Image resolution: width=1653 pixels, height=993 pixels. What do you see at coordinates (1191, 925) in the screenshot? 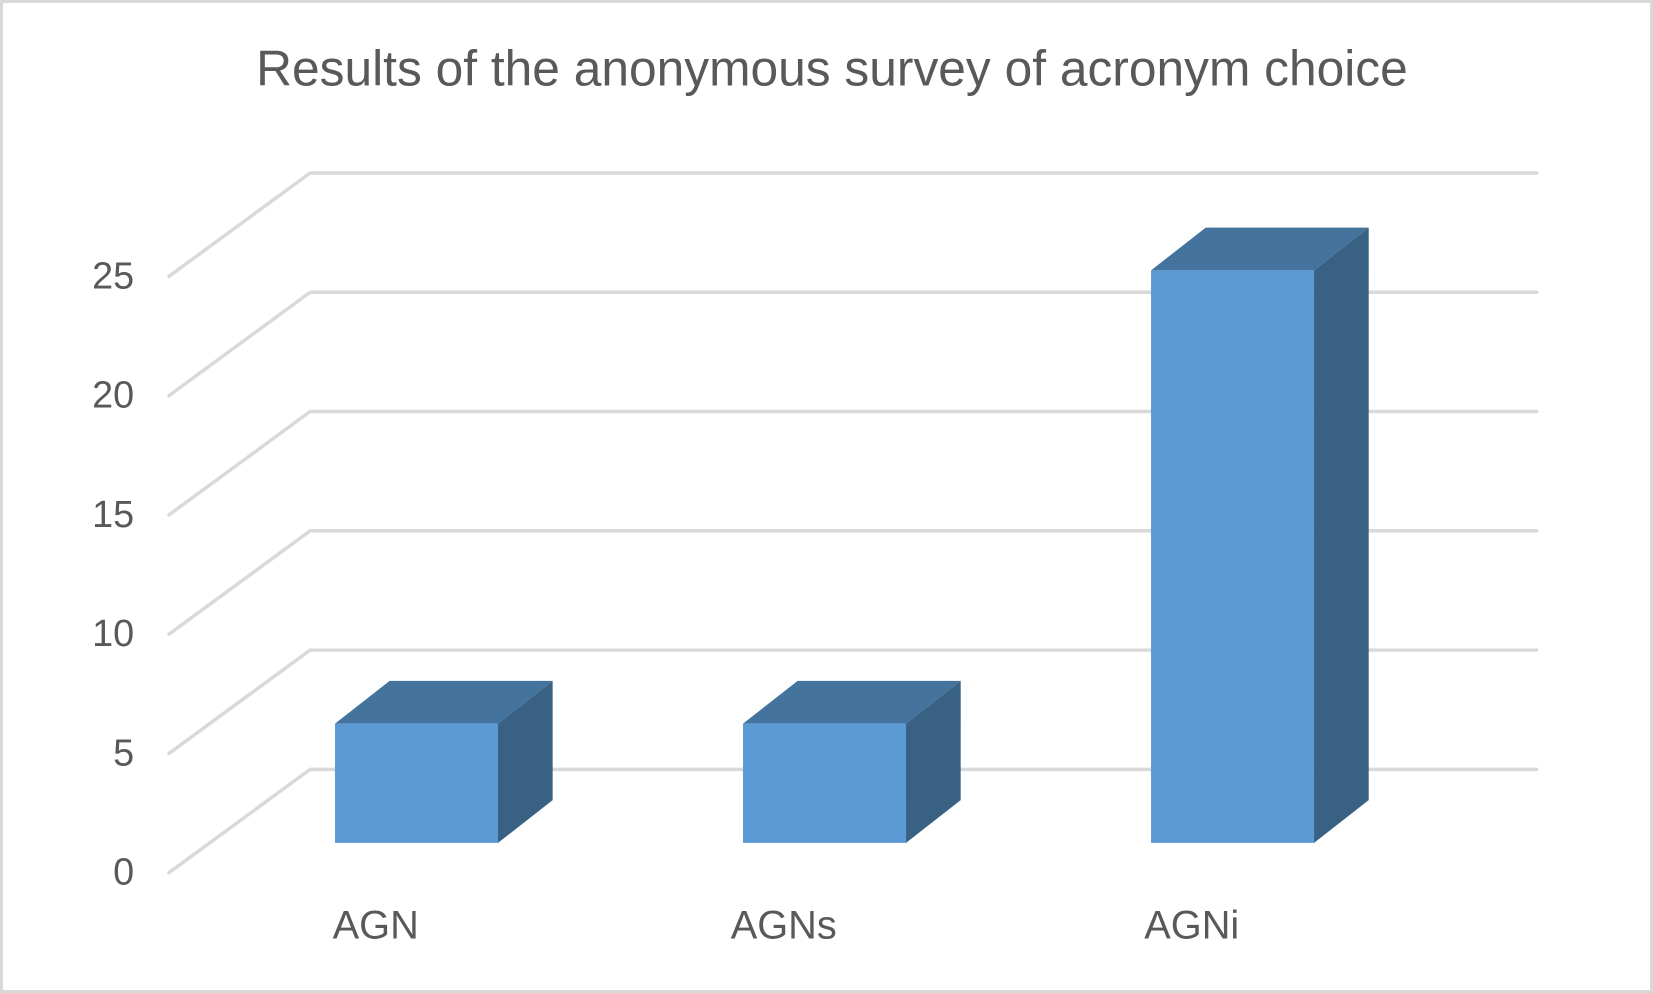
I see `category-label: AGNi` at bounding box center [1191, 925].